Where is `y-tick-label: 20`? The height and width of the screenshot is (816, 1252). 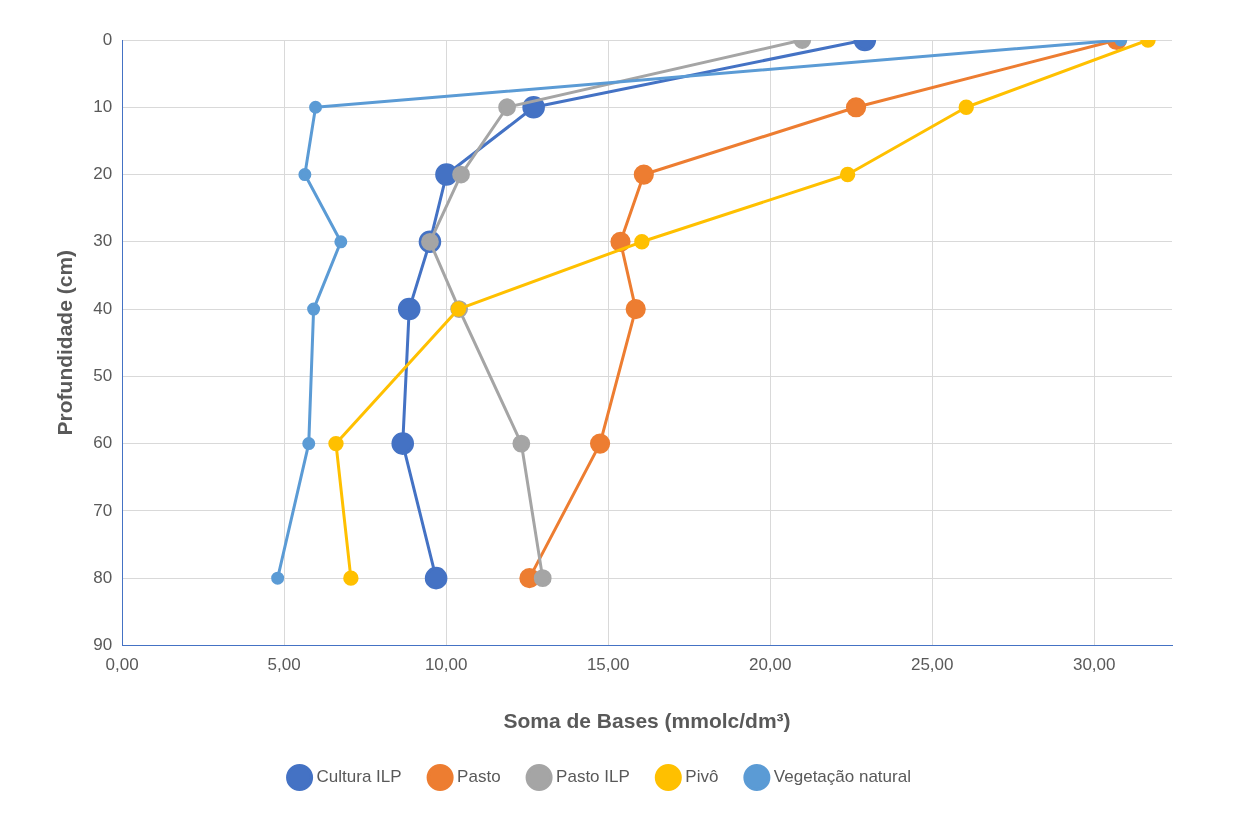 y-tick-label: 20 is located at coordinates (103, 174).